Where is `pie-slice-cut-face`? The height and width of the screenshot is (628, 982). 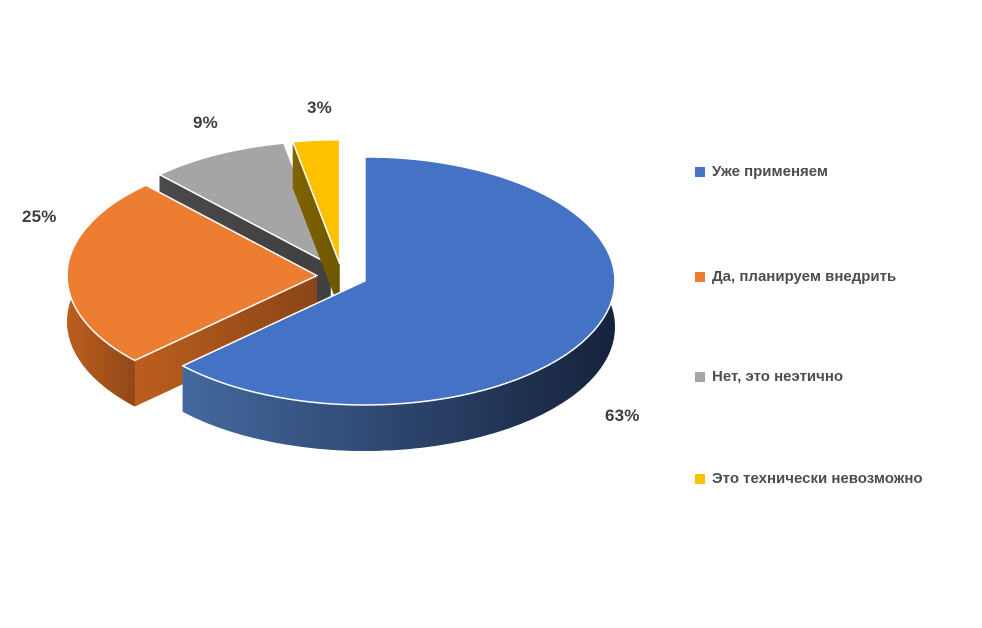 pie-slice-cut-face is located at coordinates (226, 341).